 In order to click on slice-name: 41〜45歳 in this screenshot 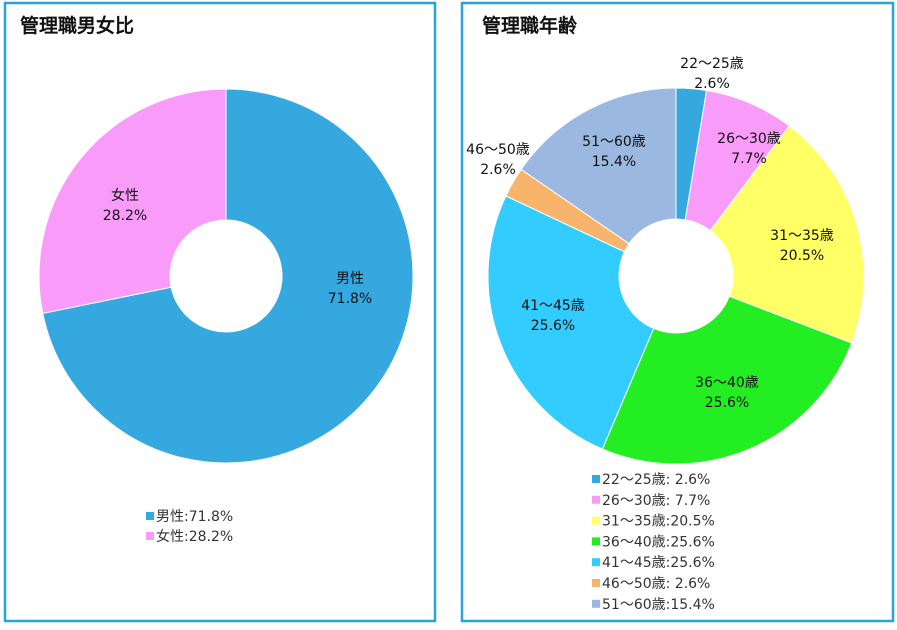, I will do `click(553, 306)`.